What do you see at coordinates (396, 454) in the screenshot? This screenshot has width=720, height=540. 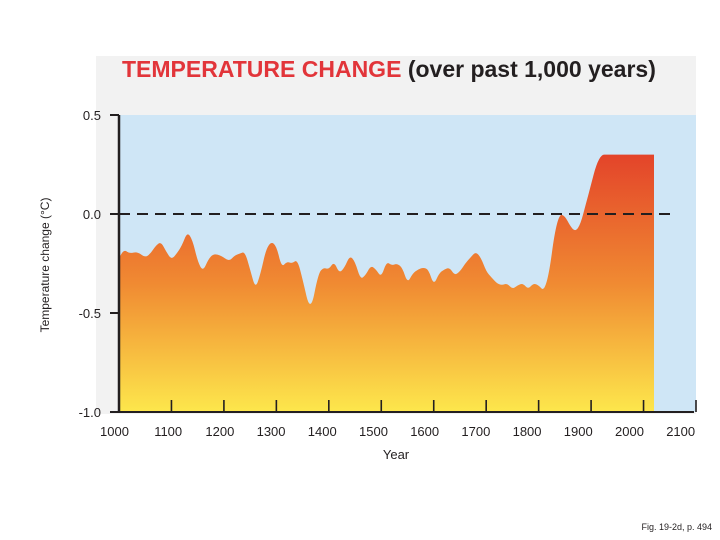 I see `x-axis-label: Year` at bounding box center [396, 454].